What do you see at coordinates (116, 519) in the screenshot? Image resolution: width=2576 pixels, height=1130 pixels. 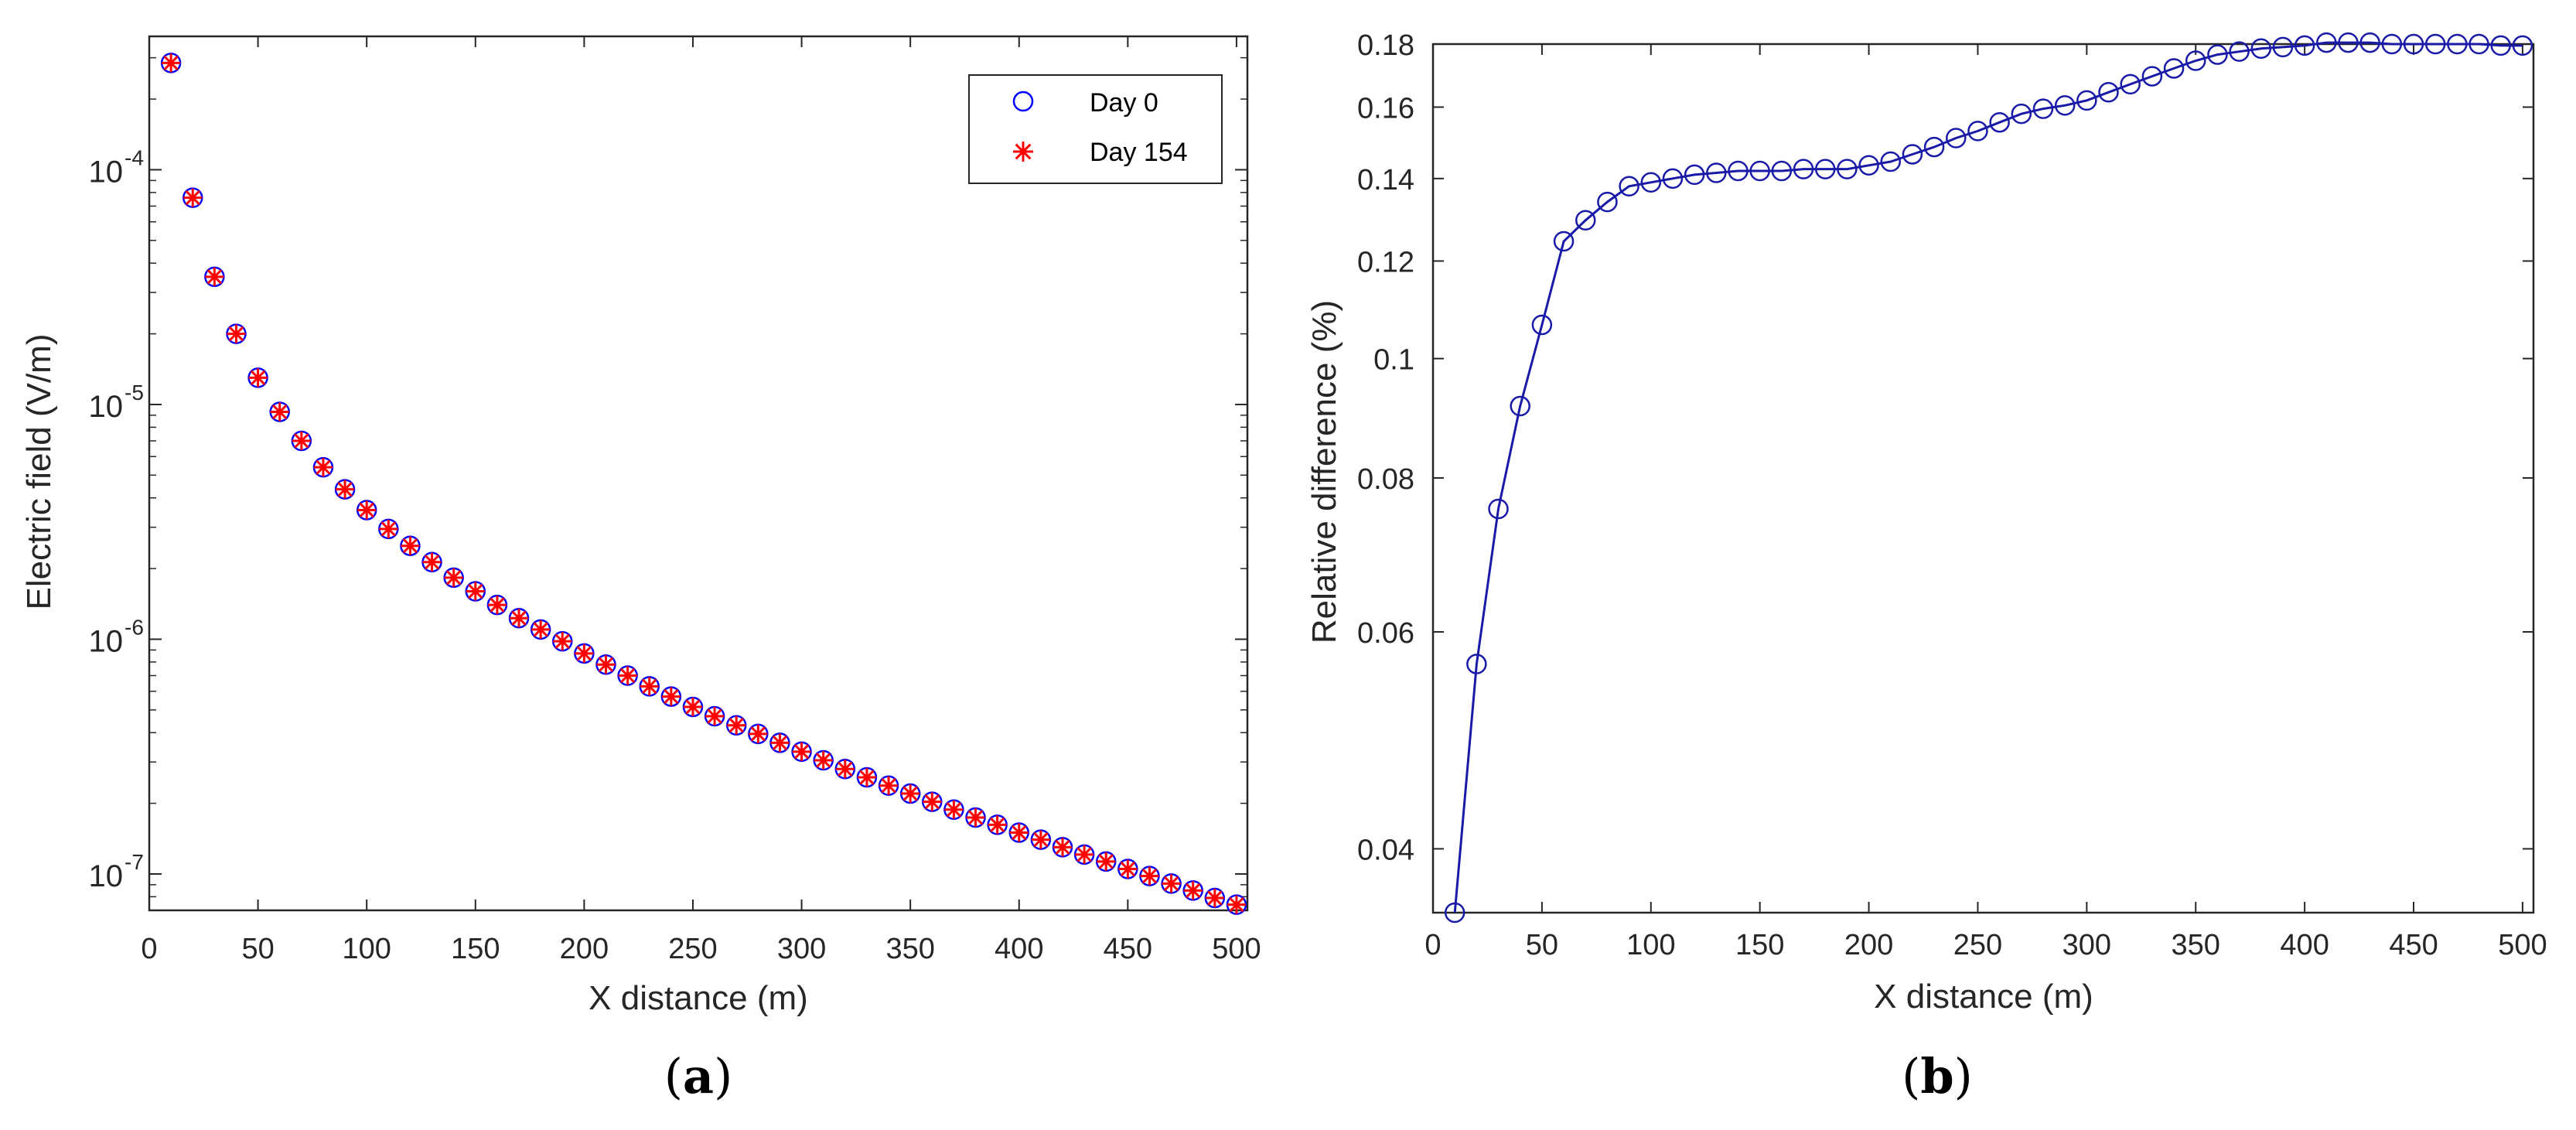 I see `a-y-tick-labels: 10-710-610-510-4` at bounding box center [116, 519].